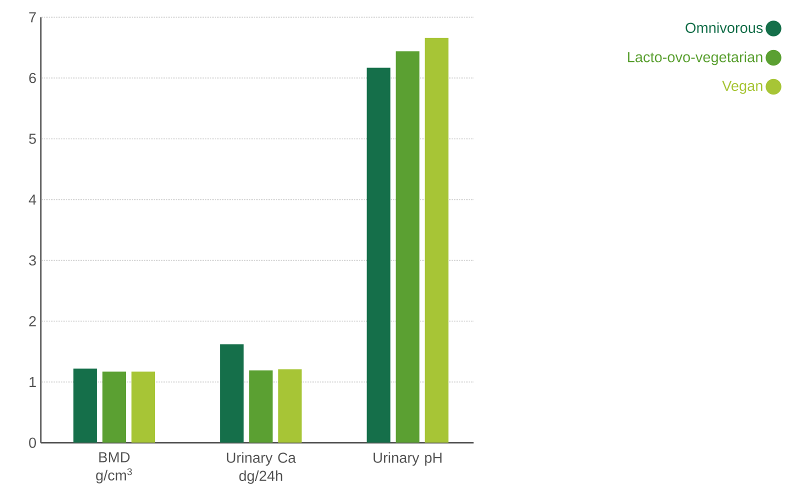 The width and height of the screenshot is (785, 489). Describe the element at coordinates (32, 321) in the screenshot. I see `y-tick-label: 2` at that location.